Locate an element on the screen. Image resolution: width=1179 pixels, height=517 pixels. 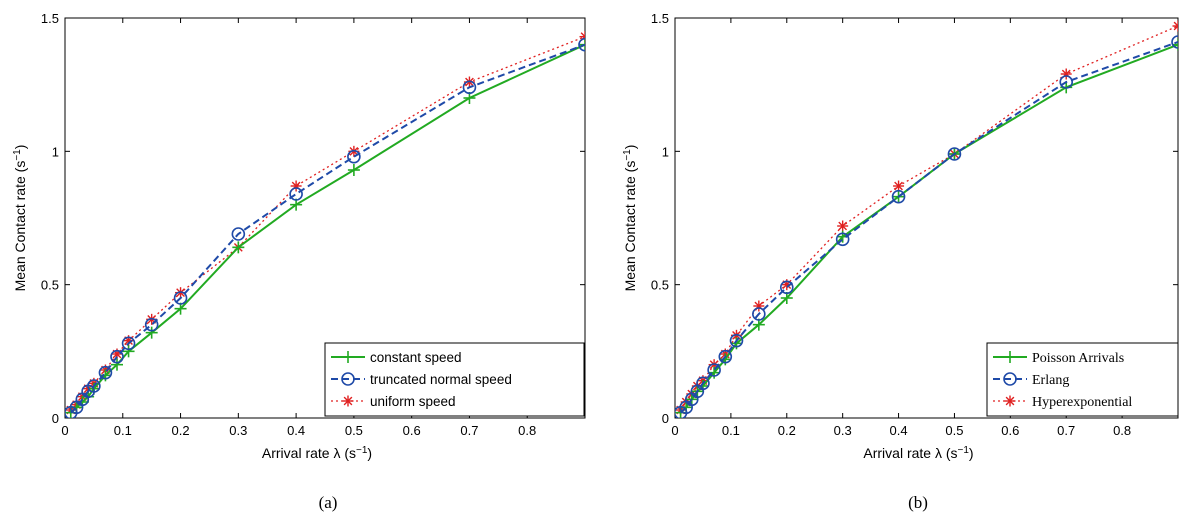
legend-entry: Hyperexponential is located at coordinates (1062, 402).